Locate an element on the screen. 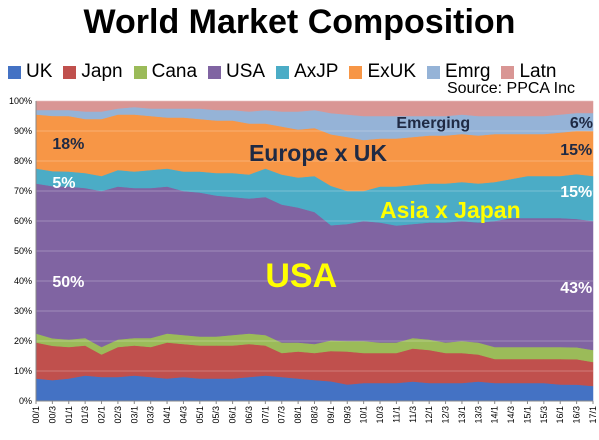 This screenshot has height=440, width=599. annotation-label: 43% is located at coordinates (576, 288).